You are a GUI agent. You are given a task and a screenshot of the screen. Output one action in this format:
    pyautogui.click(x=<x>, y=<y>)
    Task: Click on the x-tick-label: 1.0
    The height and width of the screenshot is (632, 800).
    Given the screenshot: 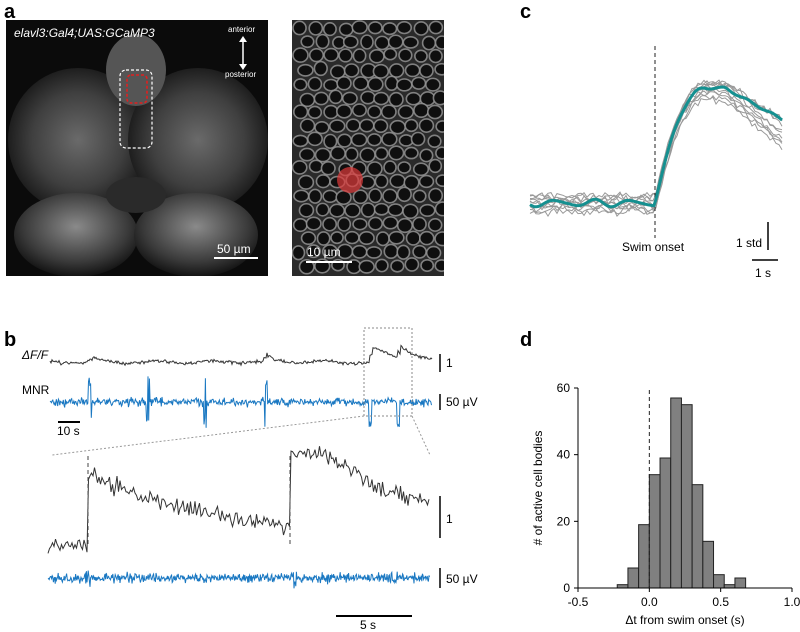 What is the action you would take?
    pyautogui.click(x=792, y=602)
    